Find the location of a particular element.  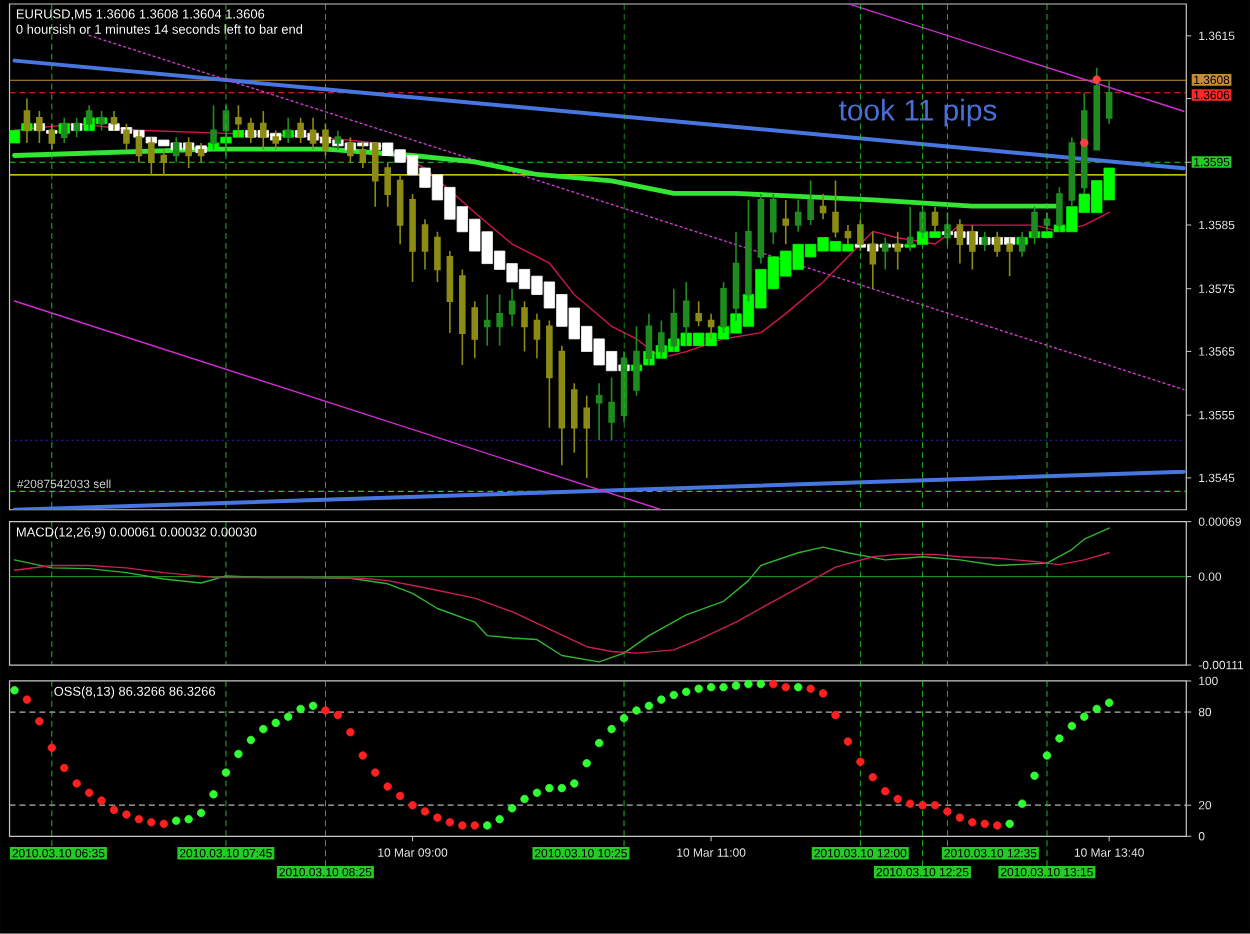

annotation: took 11 pips is located at coordinates (918, 112).